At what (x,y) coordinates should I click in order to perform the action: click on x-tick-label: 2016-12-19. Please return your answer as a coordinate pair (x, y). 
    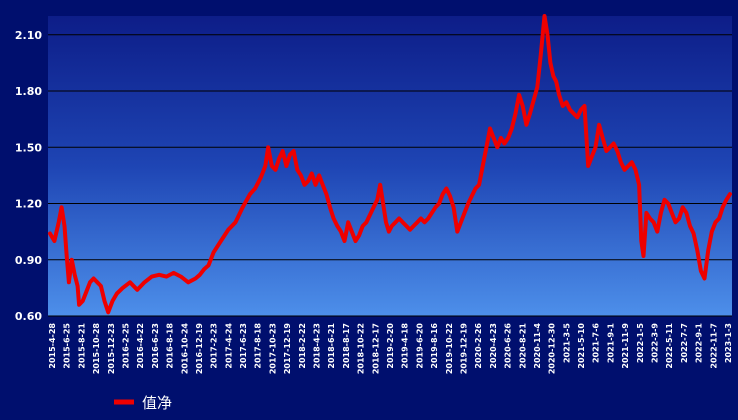
    Looking at the image, I should click on (199, 349).